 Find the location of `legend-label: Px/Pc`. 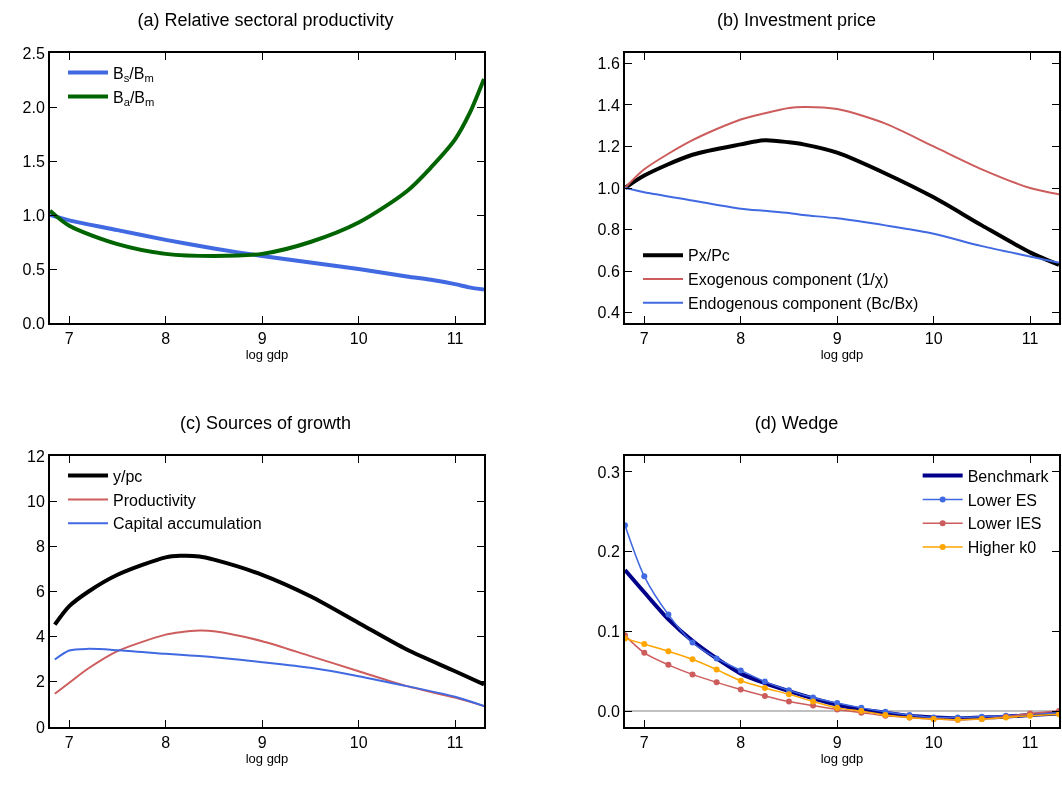

legend-label: Px/Pc is located at coordinates (709, 256).